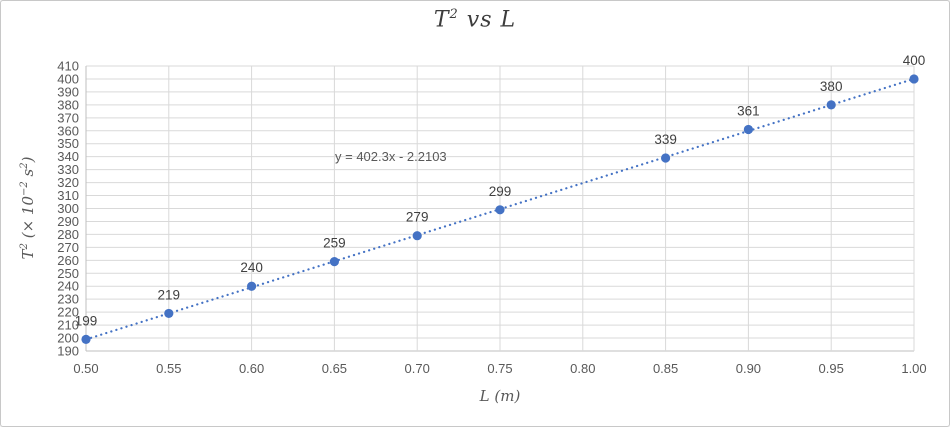 This screenshot has height=427, width=950. What do you see at coordinates (68, 91) in the screenshot?
I see `y-tick-label: 390` at bounding box center [68, 91].